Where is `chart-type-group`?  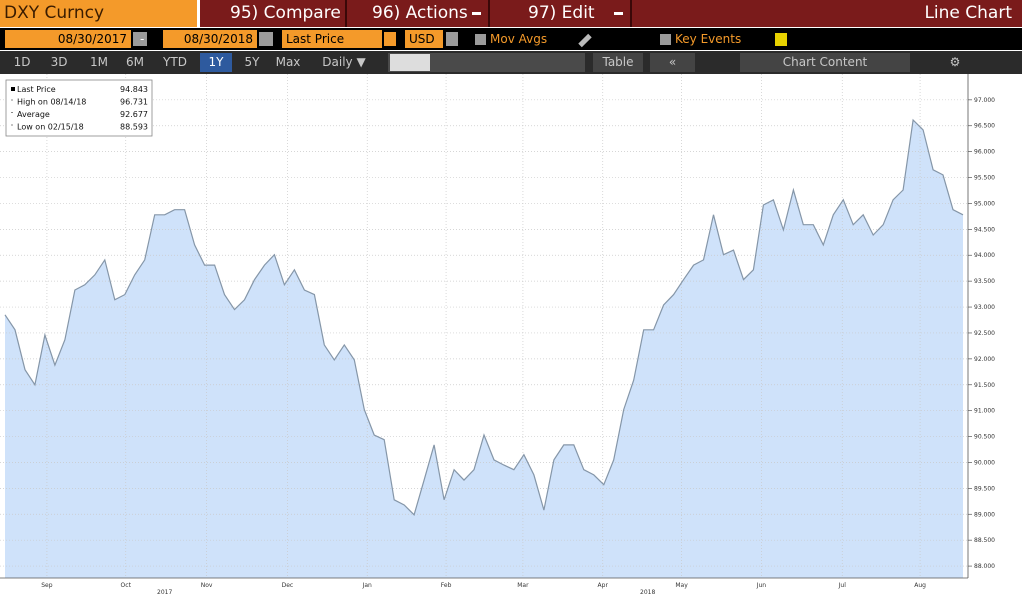 chart-type-group is located at coordinates (486, 62).